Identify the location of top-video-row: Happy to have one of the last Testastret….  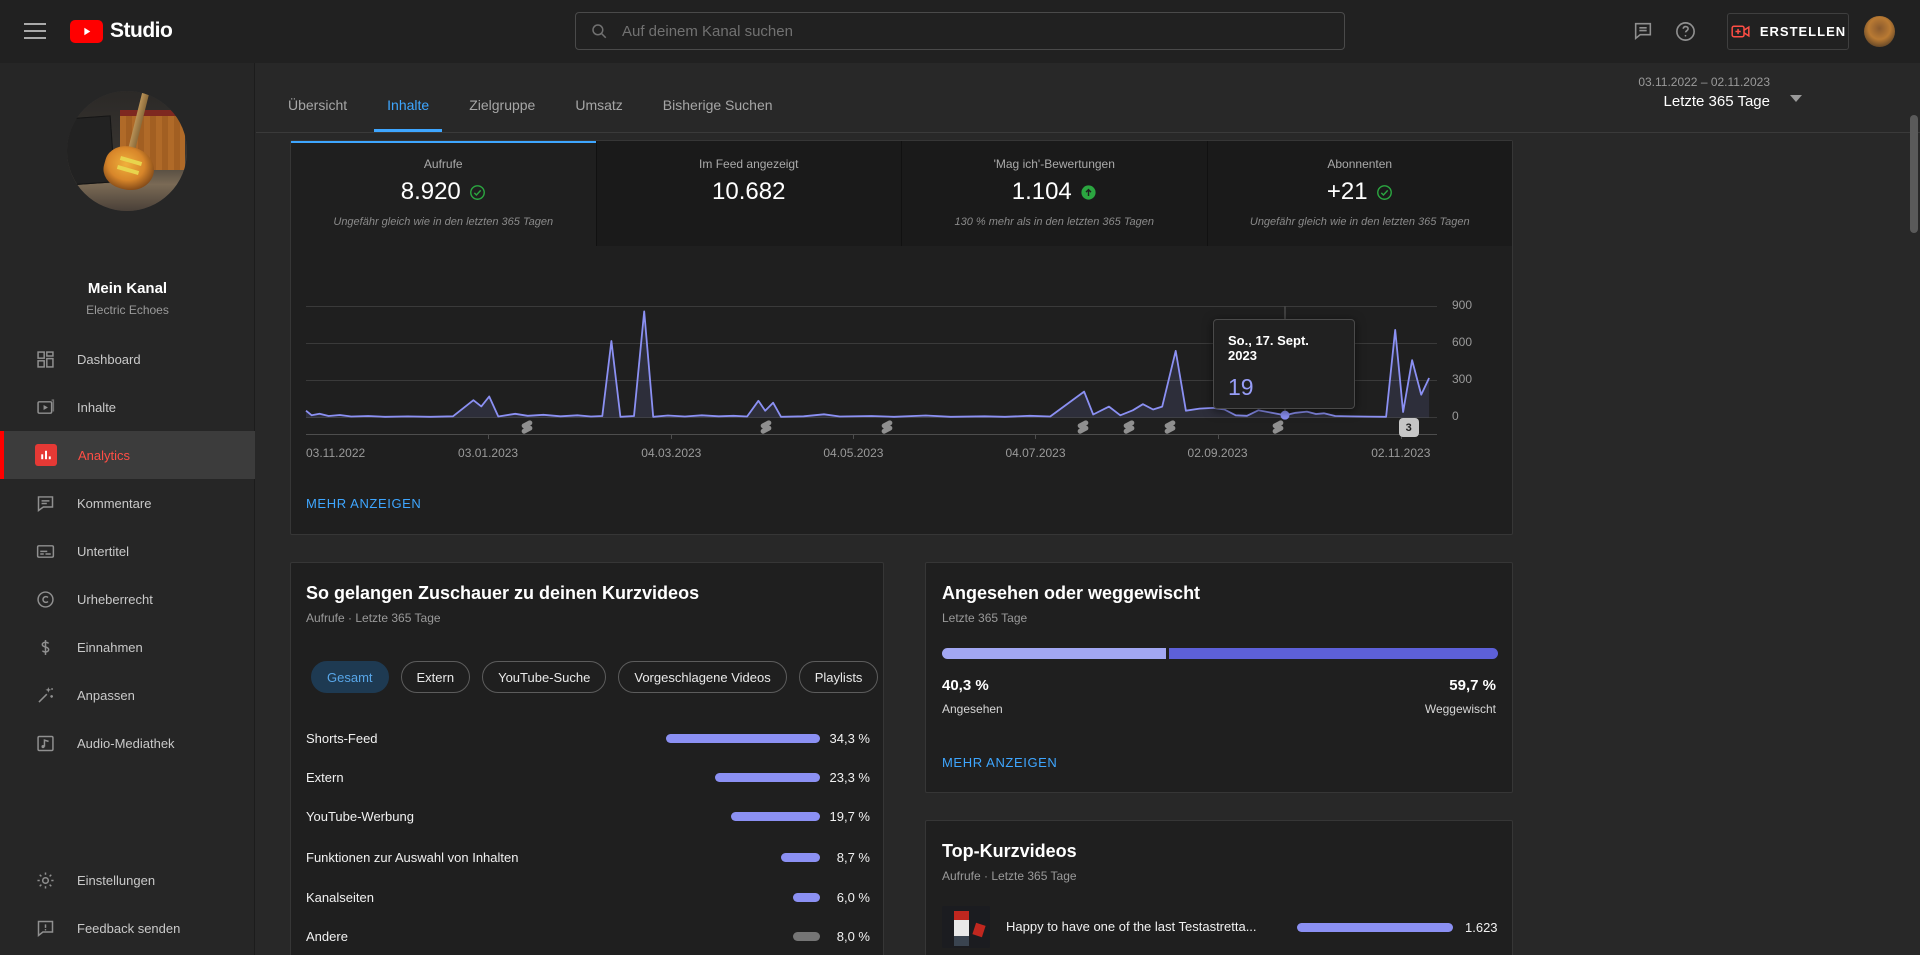
(1220, 927).